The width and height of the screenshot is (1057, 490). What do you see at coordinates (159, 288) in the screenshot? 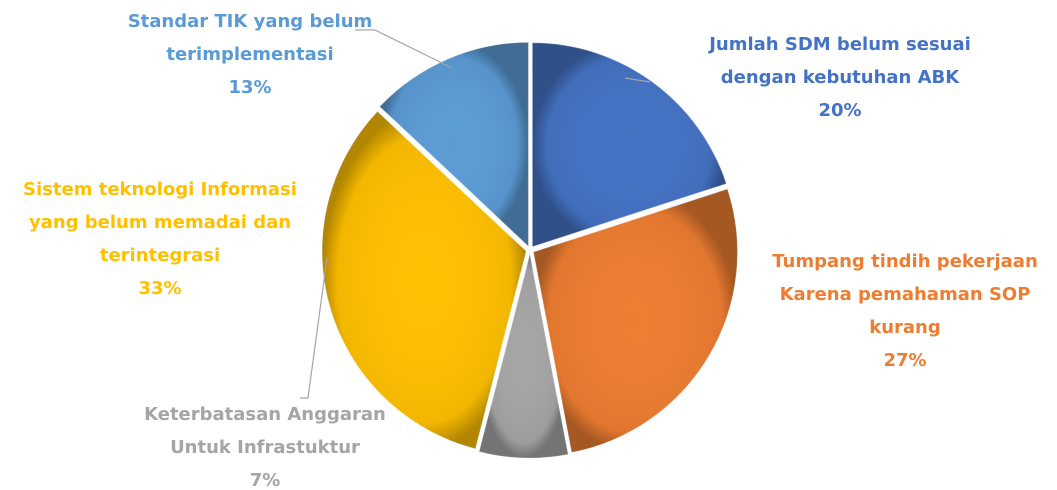
I see `value-label: 33%` at bounding box center [159, 288].